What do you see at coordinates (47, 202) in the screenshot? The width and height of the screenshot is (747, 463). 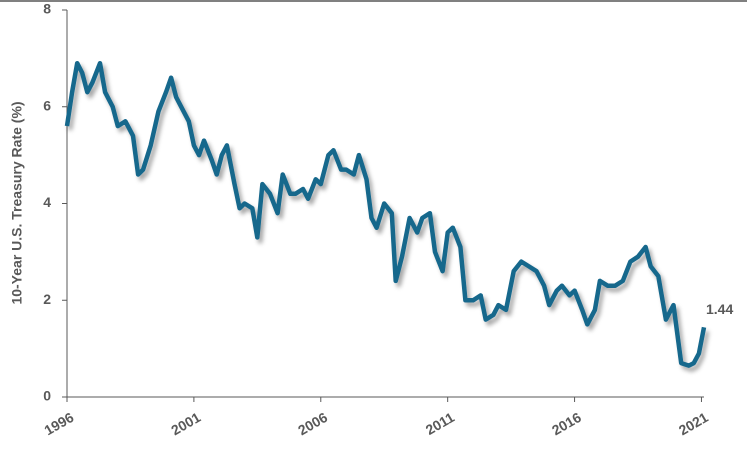 I see `y-tick-label: 4` at bounding box center [47, 202].